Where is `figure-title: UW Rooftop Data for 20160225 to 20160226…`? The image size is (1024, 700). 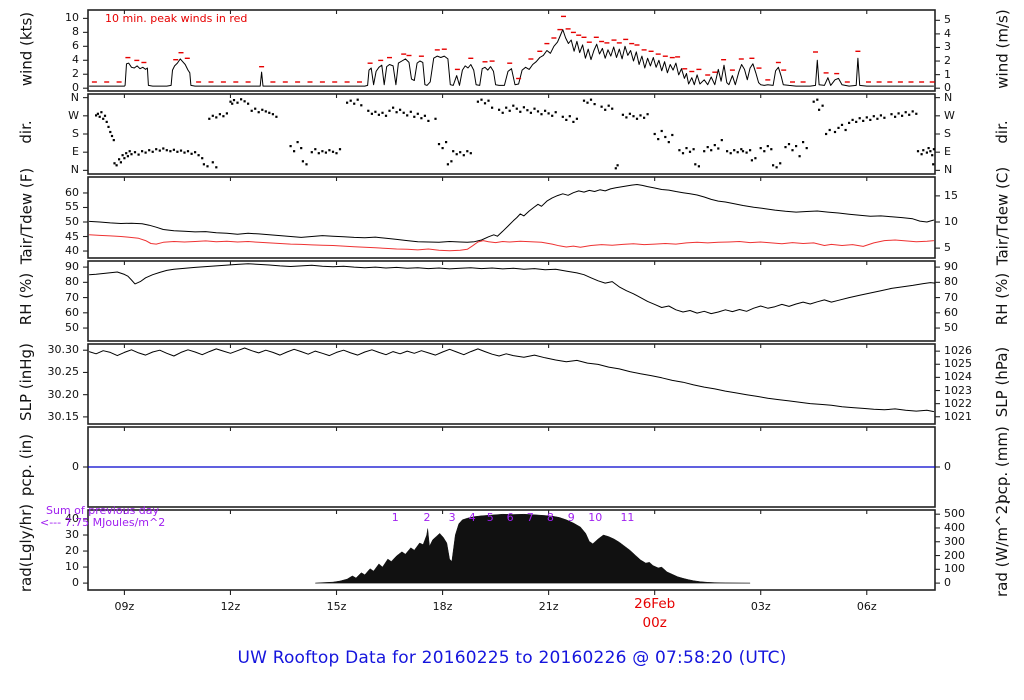
figure-title: UW Rooftop Data for 20160225 to 20160226… is located at coordinates (512, 658).